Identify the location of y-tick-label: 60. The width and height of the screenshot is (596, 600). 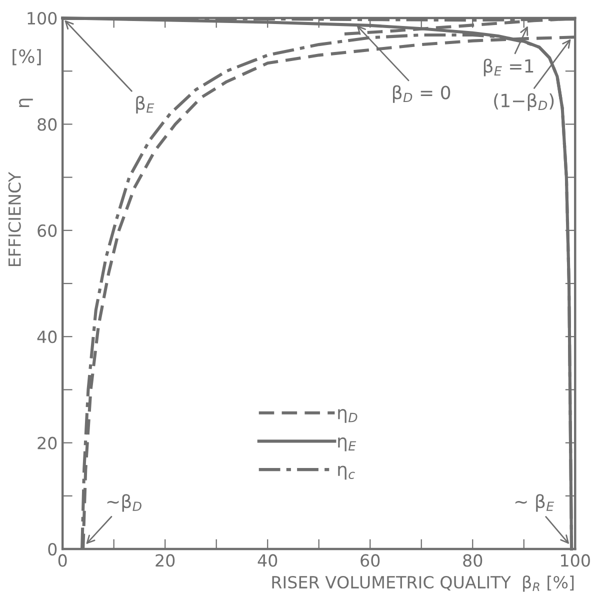
(47, 230).